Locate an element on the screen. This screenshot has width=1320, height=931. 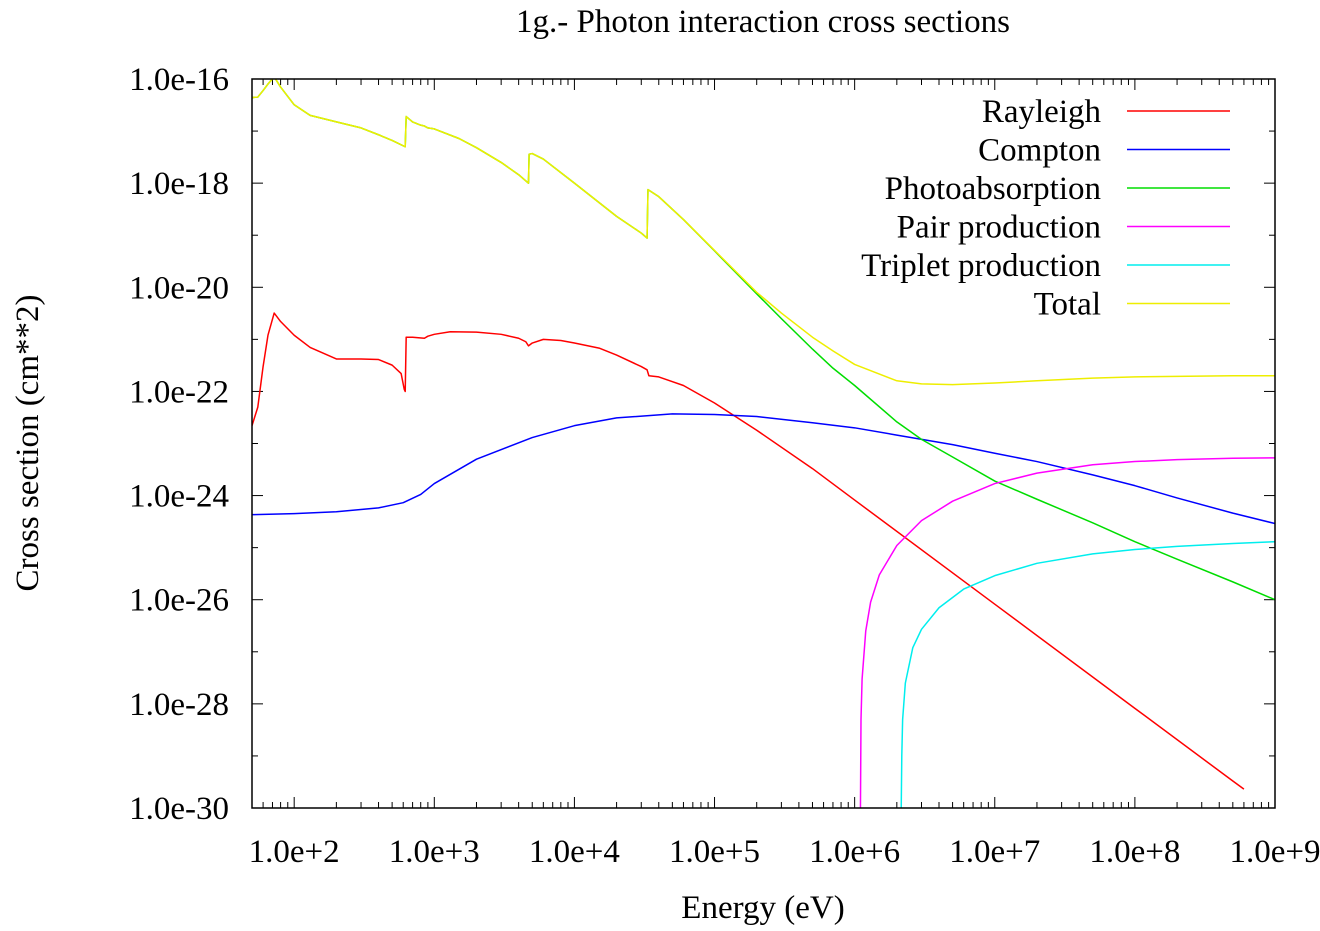
legend-label: Photoabsorption is located at coordinates (993, 189).